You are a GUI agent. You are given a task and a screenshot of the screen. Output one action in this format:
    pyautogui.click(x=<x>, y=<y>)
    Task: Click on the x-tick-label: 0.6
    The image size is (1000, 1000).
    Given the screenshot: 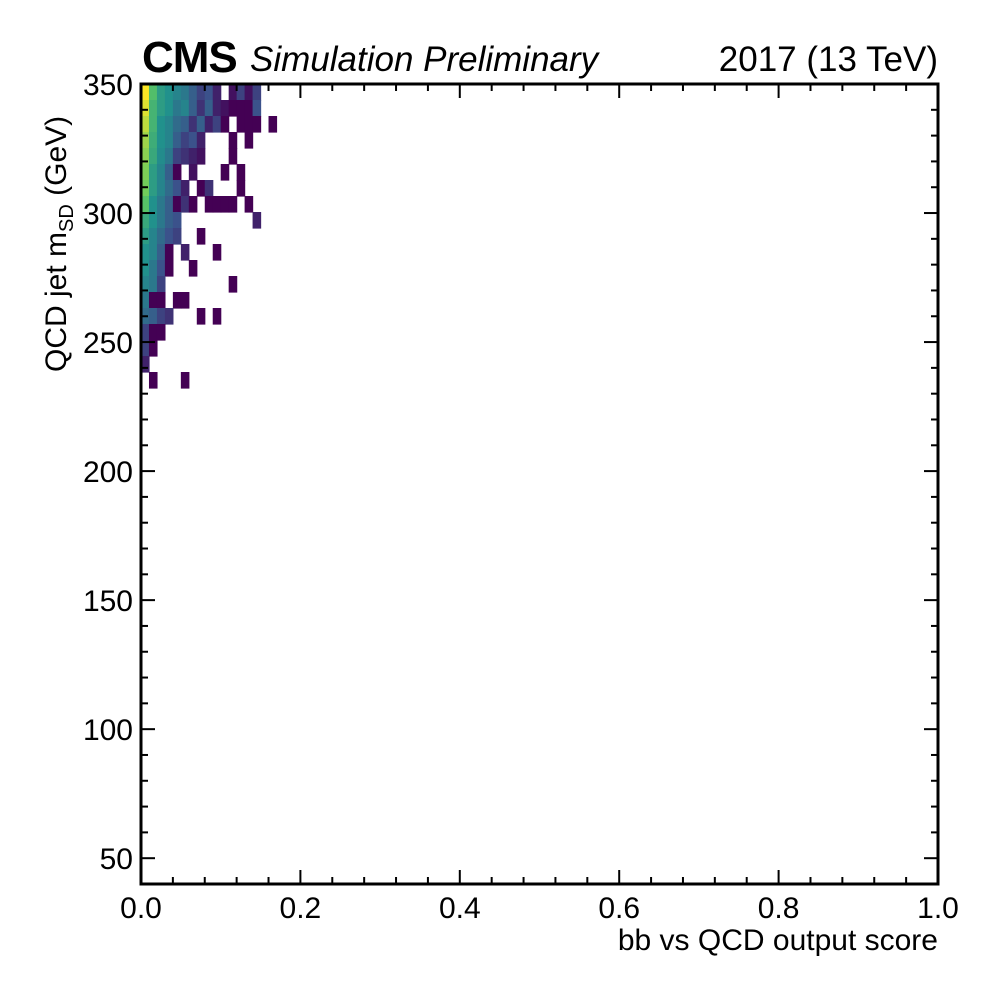 What is the action you would take?
    pyautogui.click(x=619, y=908)
    